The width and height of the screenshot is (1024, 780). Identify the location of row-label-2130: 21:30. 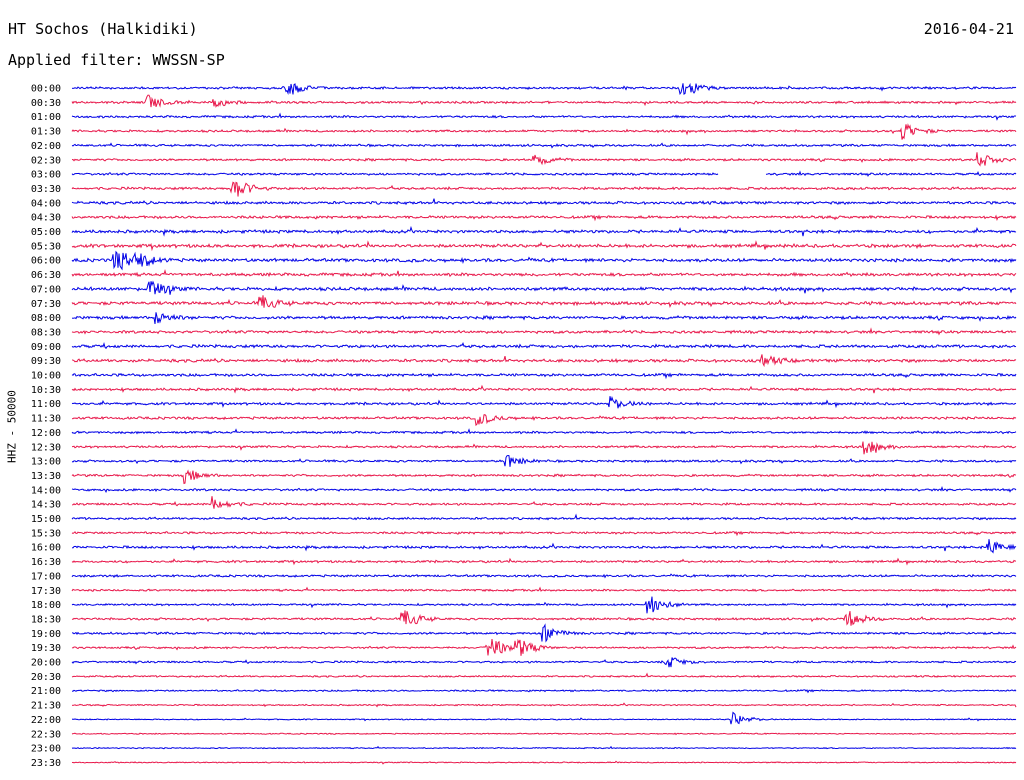
(46, 706).